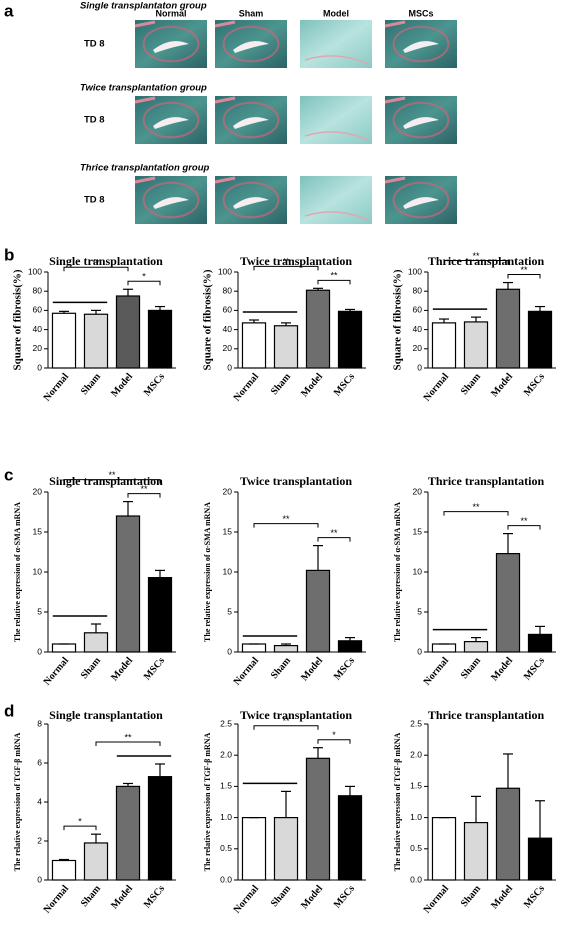  I want to click on y-tick-label: 5, so click(39, 611).